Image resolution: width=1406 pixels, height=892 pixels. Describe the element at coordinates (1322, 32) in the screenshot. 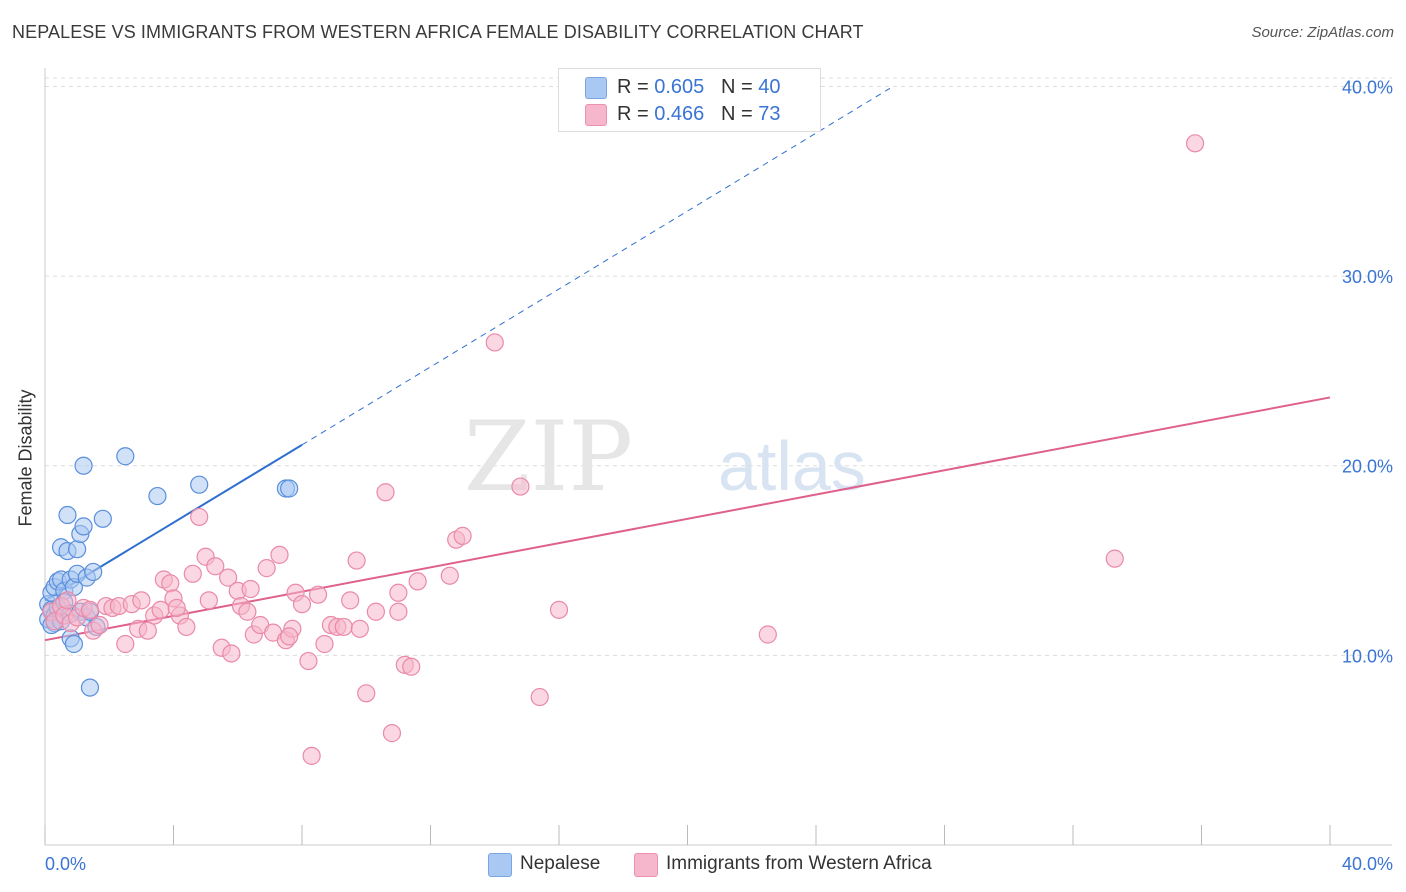

I see `source-credit: Source: ZipAtlas.com` at that location.